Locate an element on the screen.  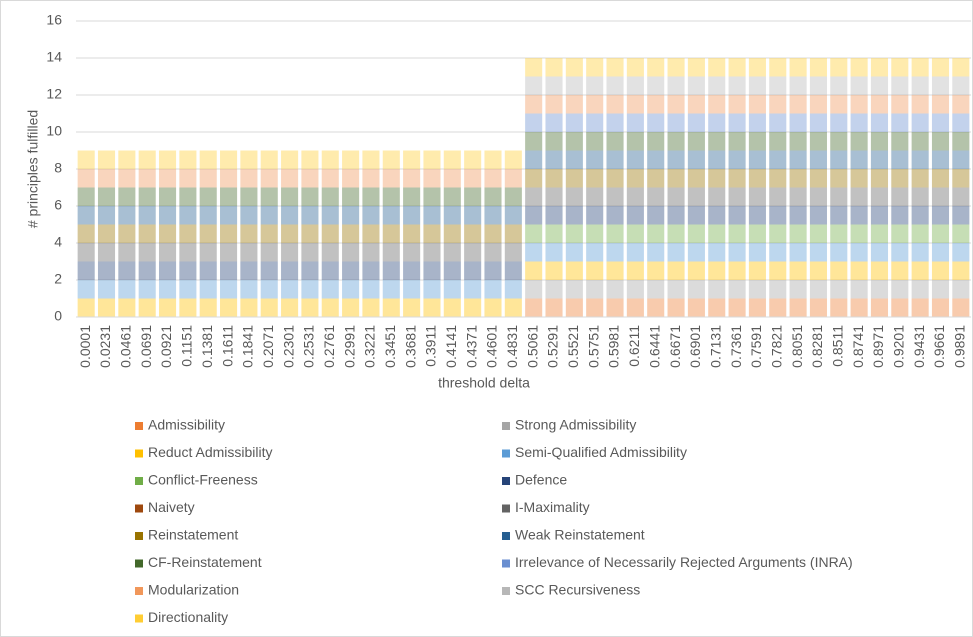
x-tick-label: 0.8051 is located at coordinates (797, 346).